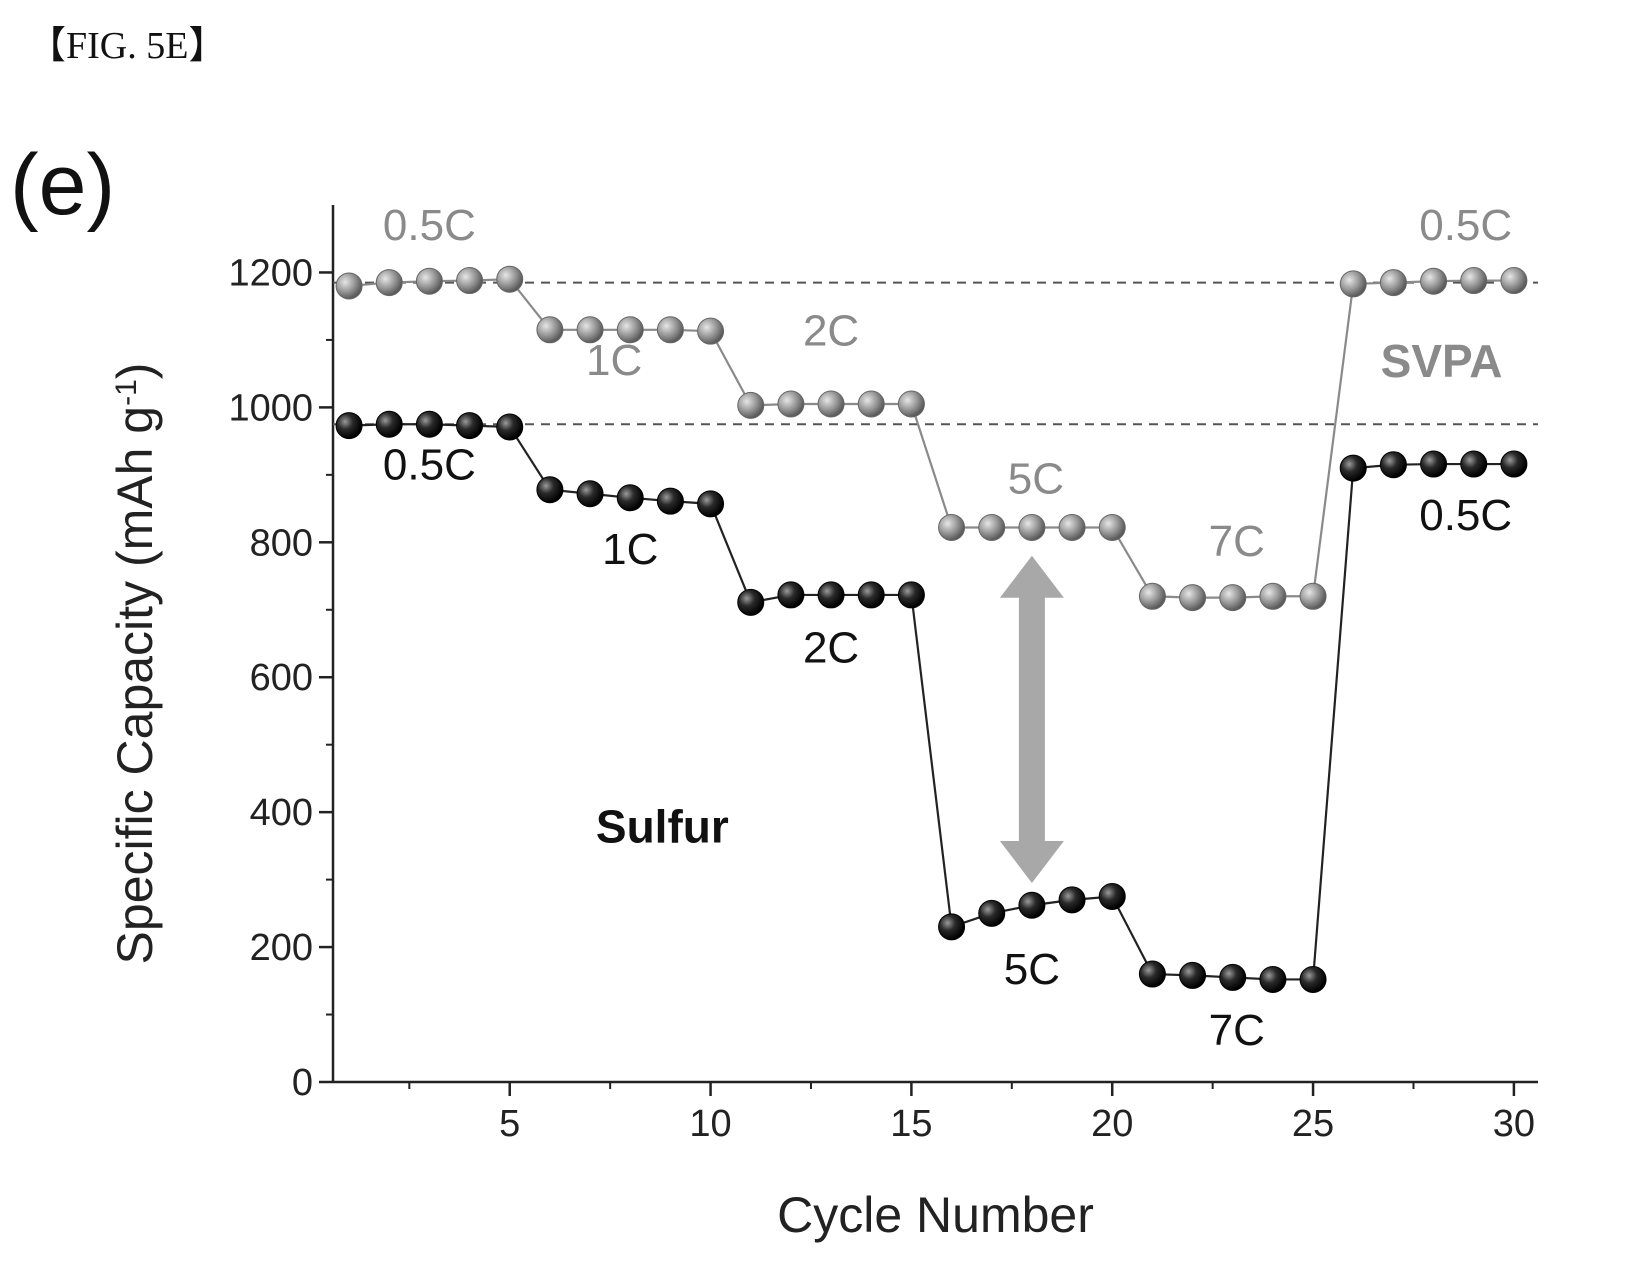  What do you see at coordinates (1514, 1124) in the screenshot?
I see `x-tick-label: 30` at bounding box center [1514, 1124].